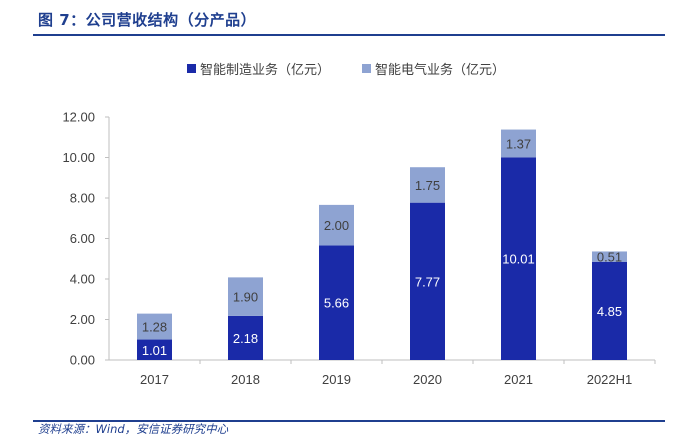 The image size is (689, 439). Describe the element at coordinates (518, 379) in the screenshot. I see `x-tick-label: 2021` at that location.